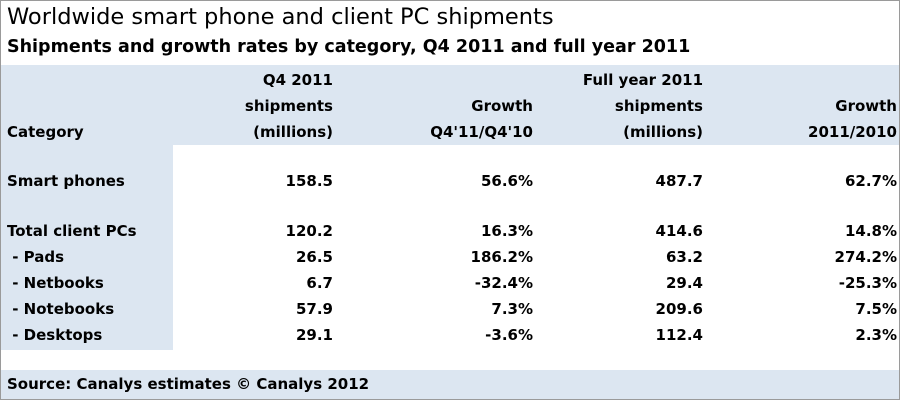 The height and width of the screenshot is (400, 900). What do you see at coordinates (87, 207) in the screenshot?
I see `category-band` at bounding box center [87, 207].